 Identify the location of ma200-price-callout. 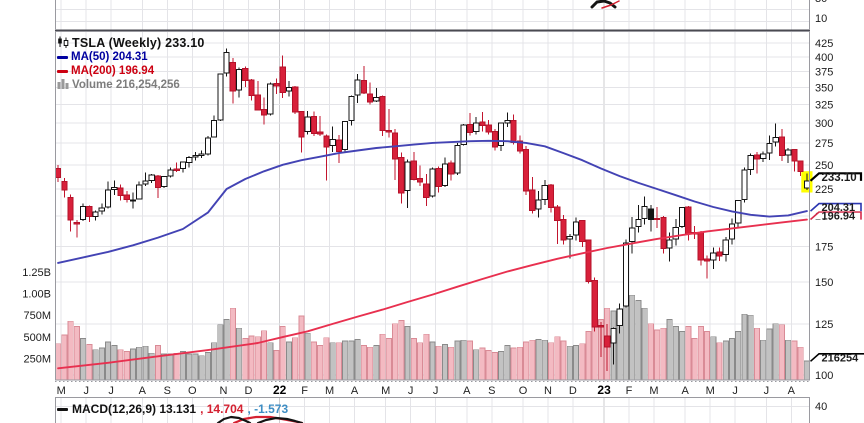
(835, 216).